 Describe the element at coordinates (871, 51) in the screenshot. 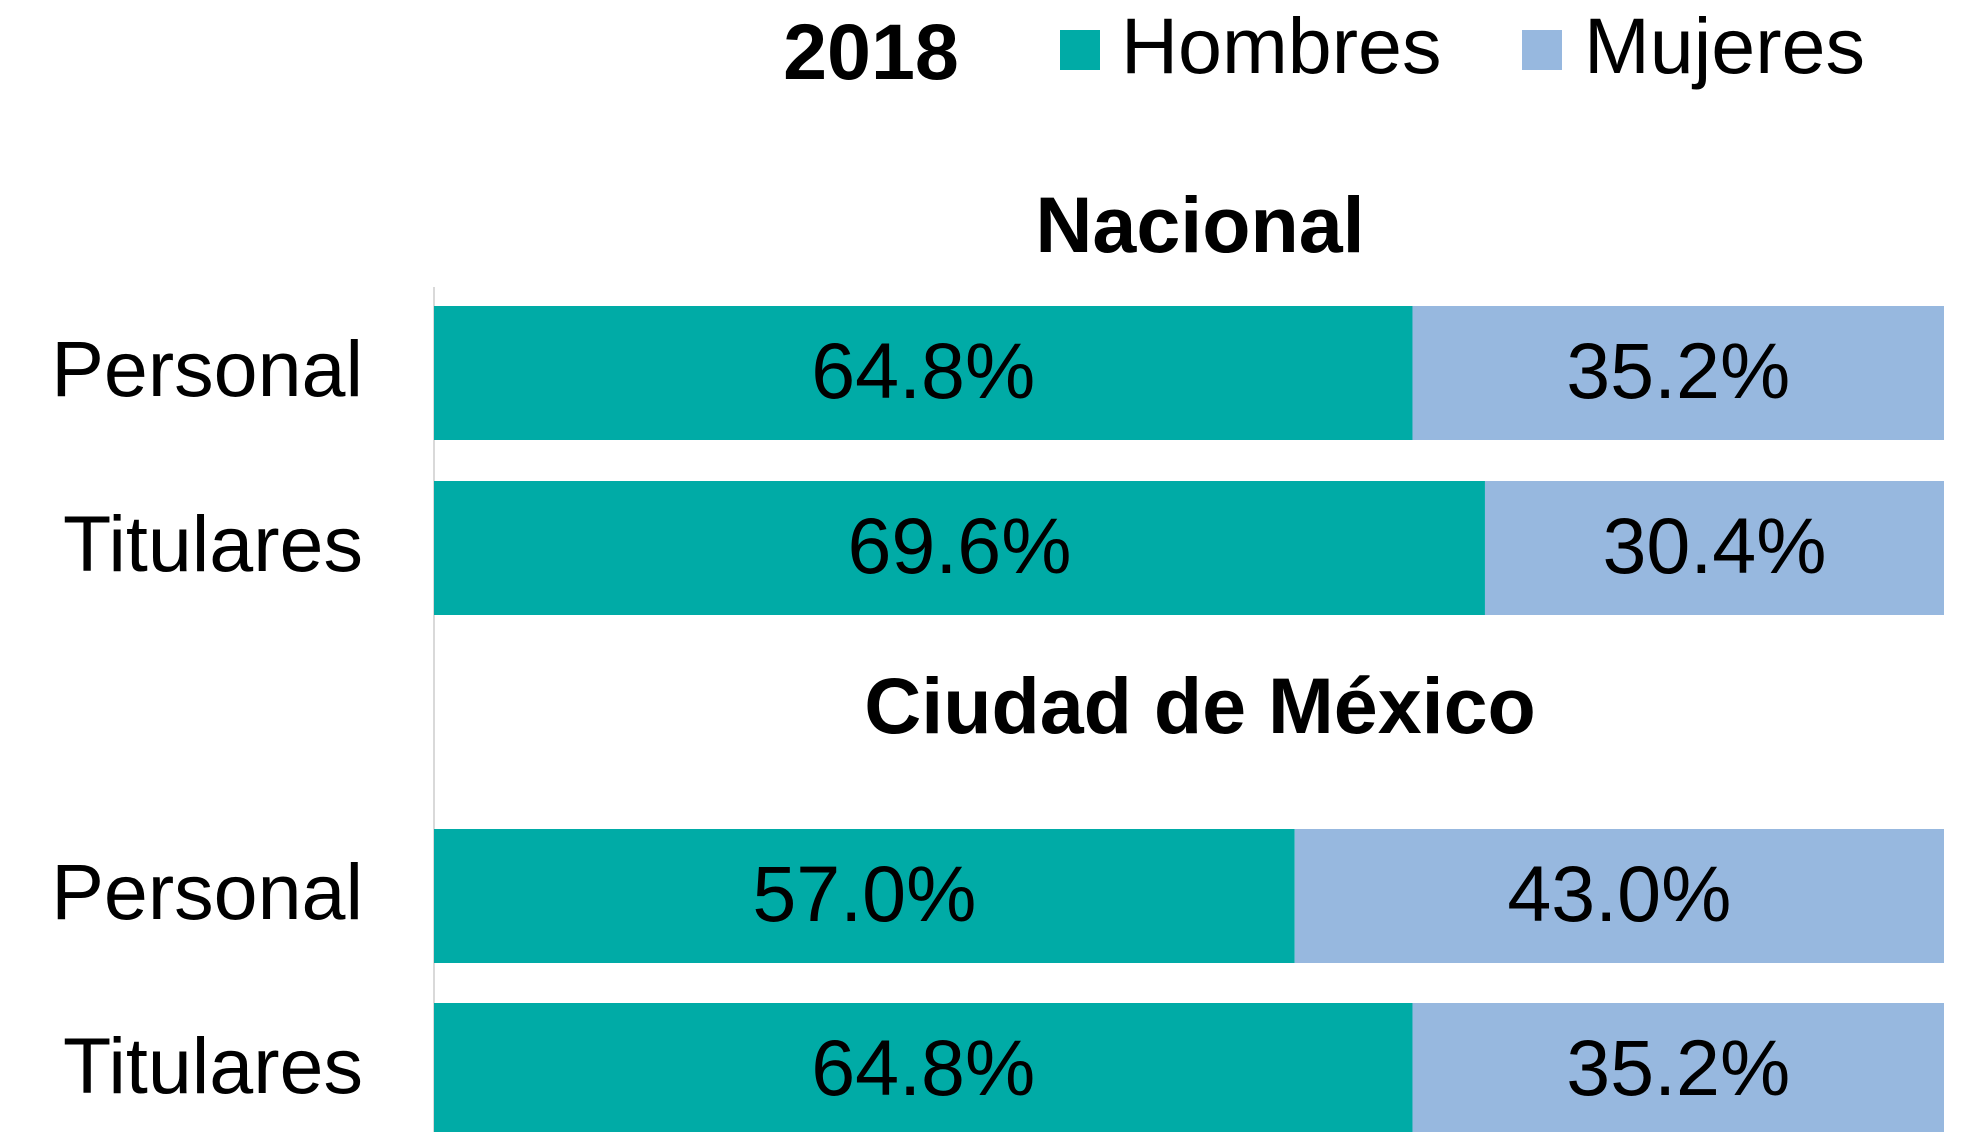

I see `chart-title: 2018` at that location.